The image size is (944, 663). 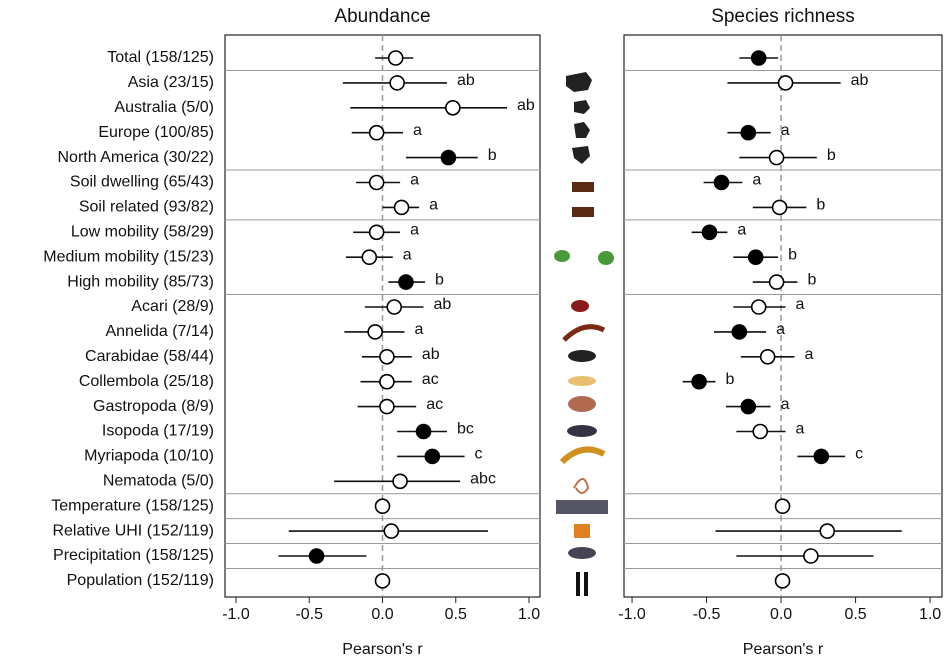 What do you see at coordinates (581, 486) in the screenshot?
I see `icon-nematoda` at bounding box center [581, 486].